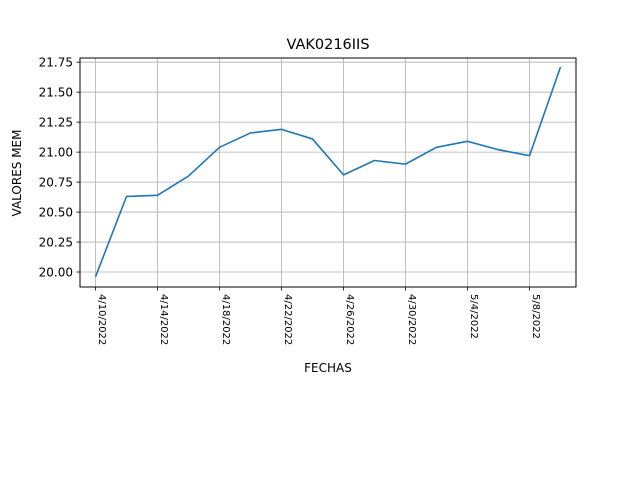  What do you see at coordinates (56, 62) in the screenshot?
I see `y-tick-label: 21.75` at bounding box center [56, 62].